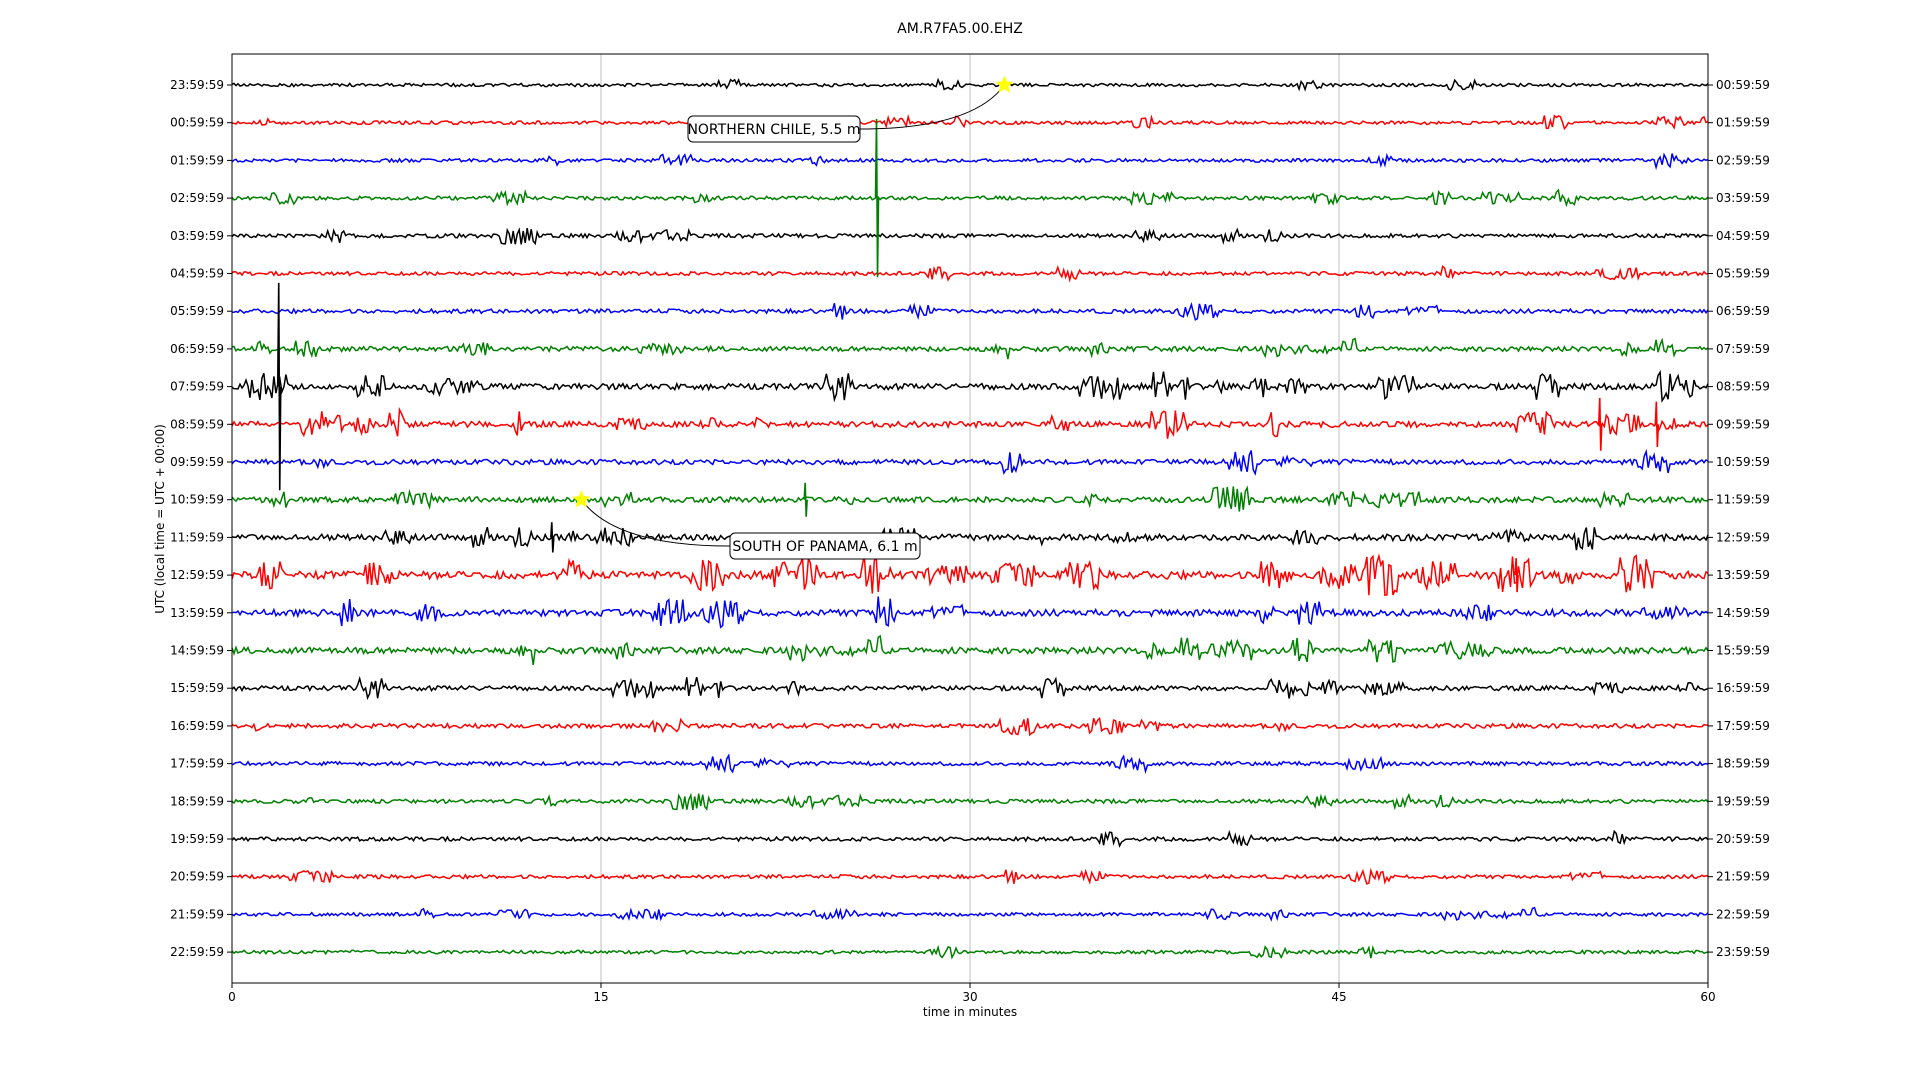  I want to click on x-tick-label: 30, so click(969, 997).